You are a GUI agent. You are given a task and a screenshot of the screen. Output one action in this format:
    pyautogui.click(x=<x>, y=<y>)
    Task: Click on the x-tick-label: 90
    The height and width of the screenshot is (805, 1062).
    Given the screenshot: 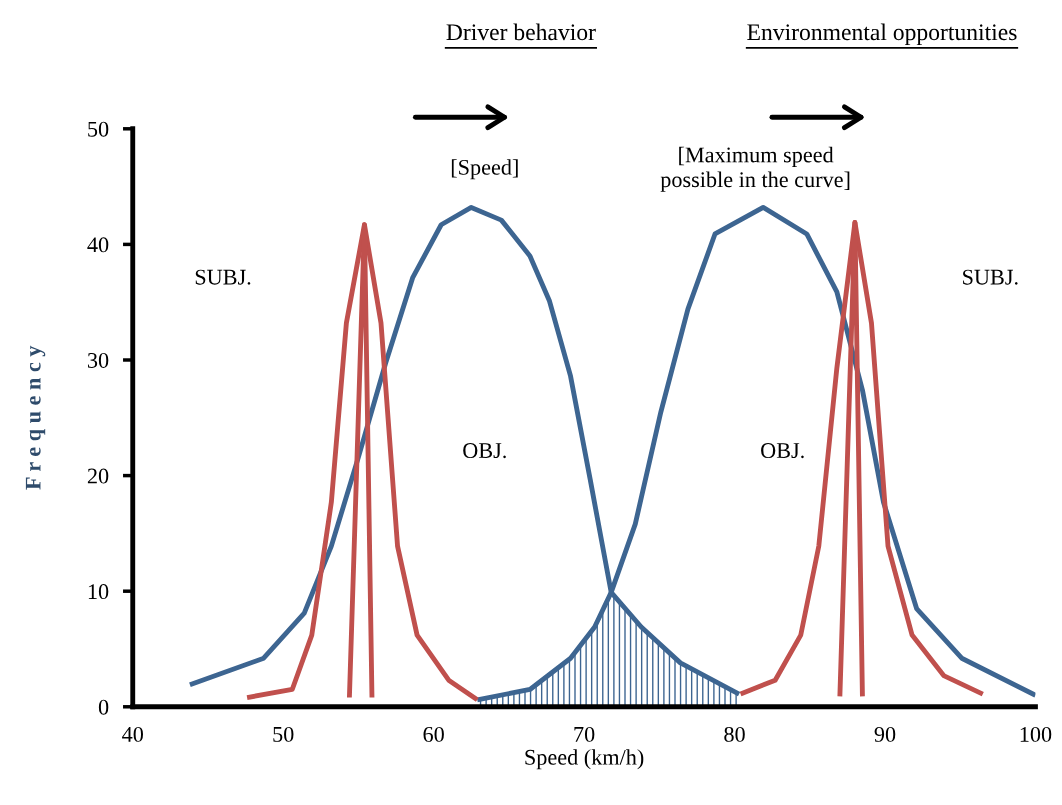 What is the action you would take?
    pyautogui.click(x=885, y=734)
    